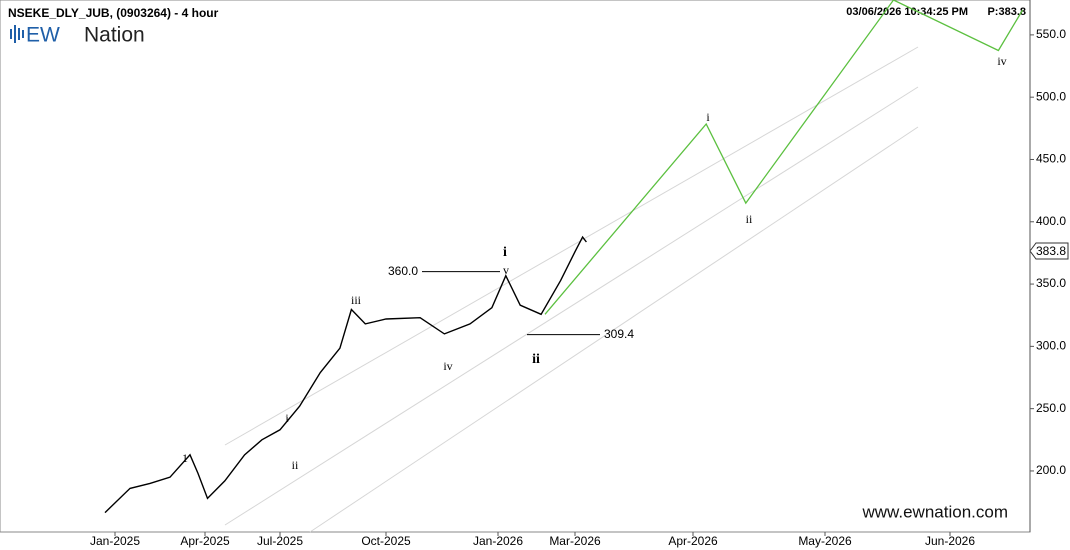 Image resolution: width=1070 pixels, height=550 pixels. I want to click on x-tick-label: Oct-2025, so click(386, 541).